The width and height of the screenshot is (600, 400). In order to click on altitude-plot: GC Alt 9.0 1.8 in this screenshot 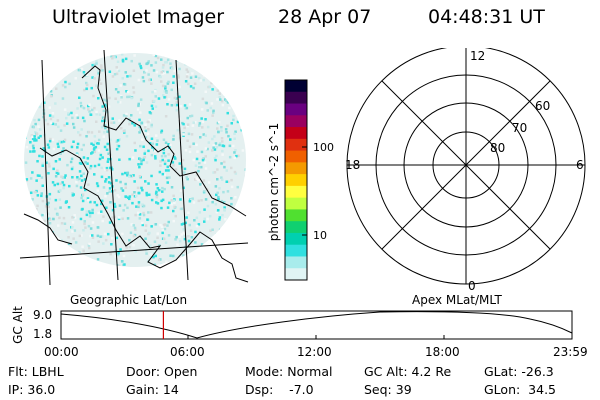, I will do `click(292, 325)`.